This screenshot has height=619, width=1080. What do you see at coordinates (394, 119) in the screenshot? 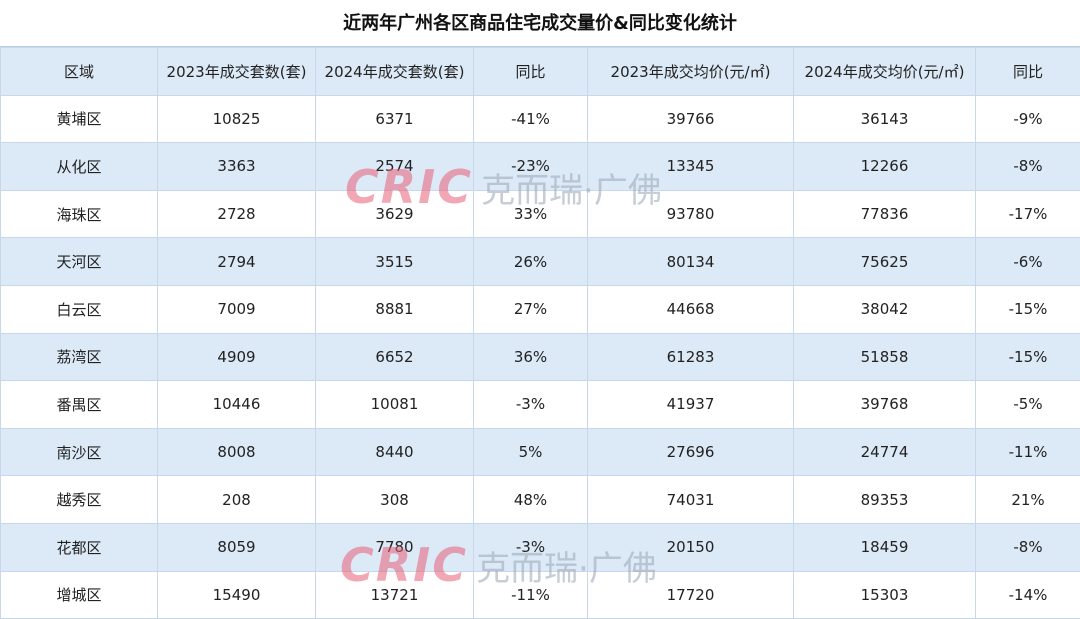
I see `table-cell: 6371` at bounding box center [394, 119].